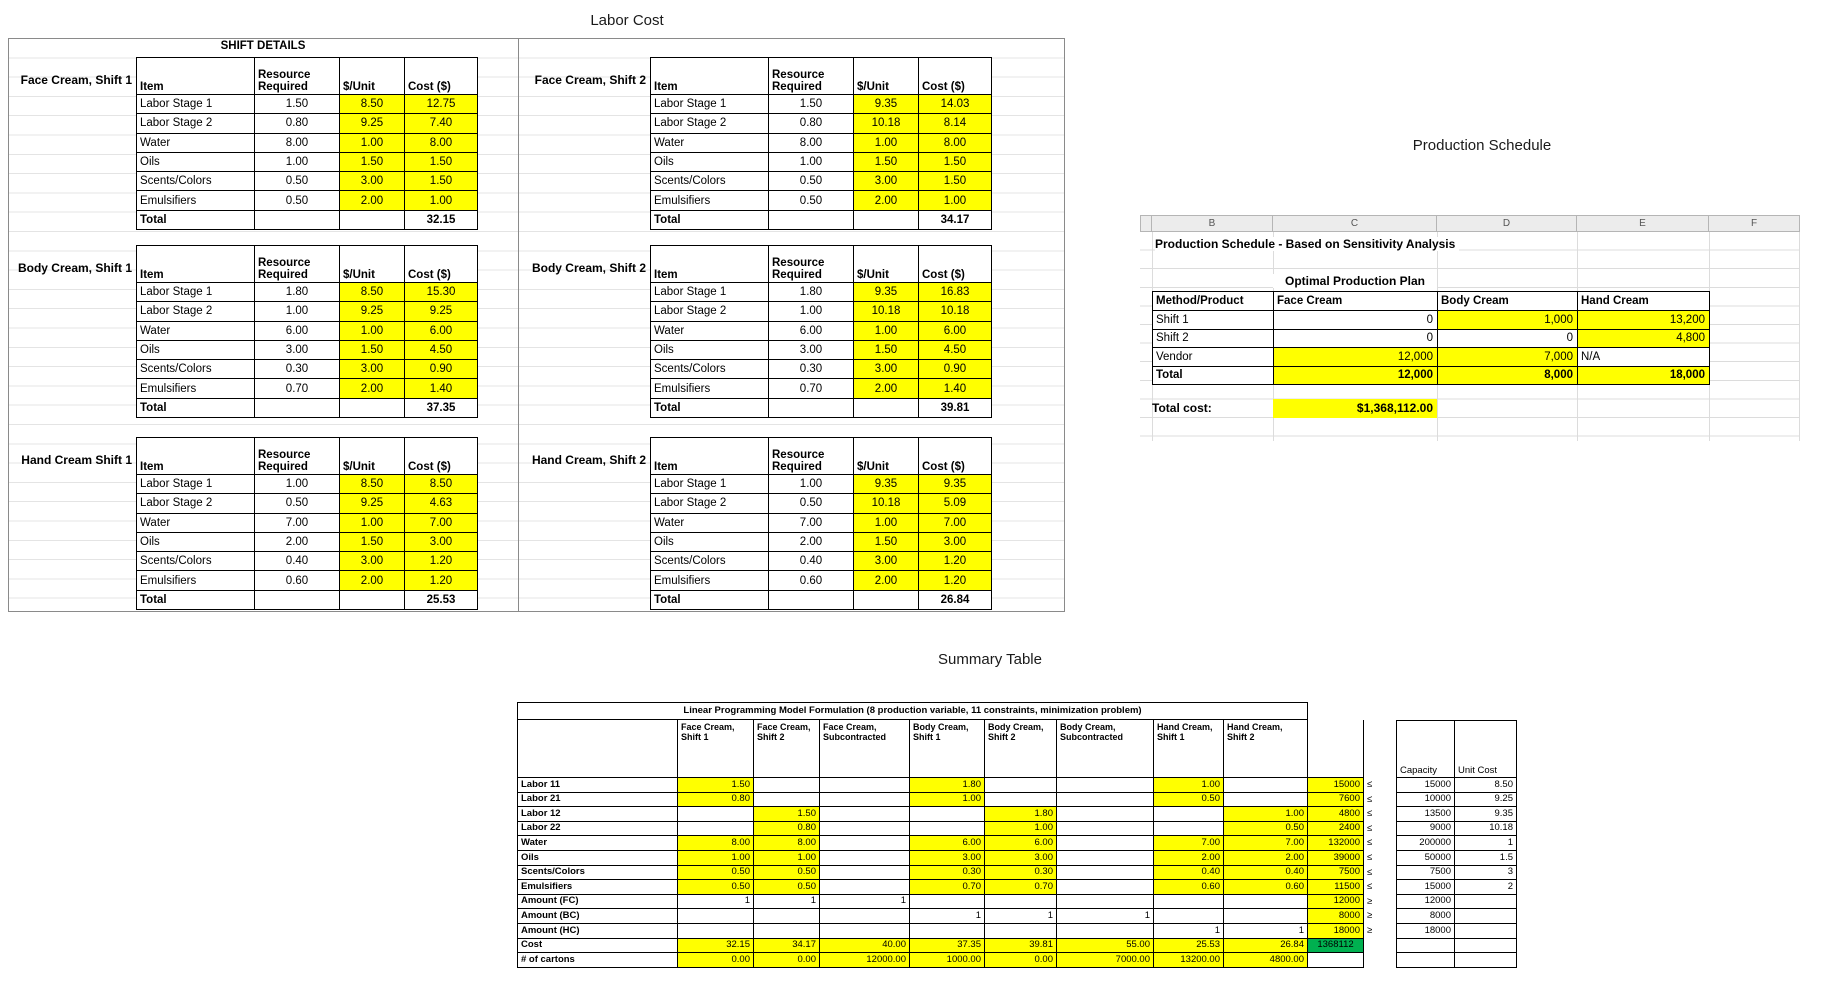 This screenshot has height=990, width=1830. Describe the element at coordinates (1486, 843) in the screenshot. I see `unit-cost-cell: 1` at that location.